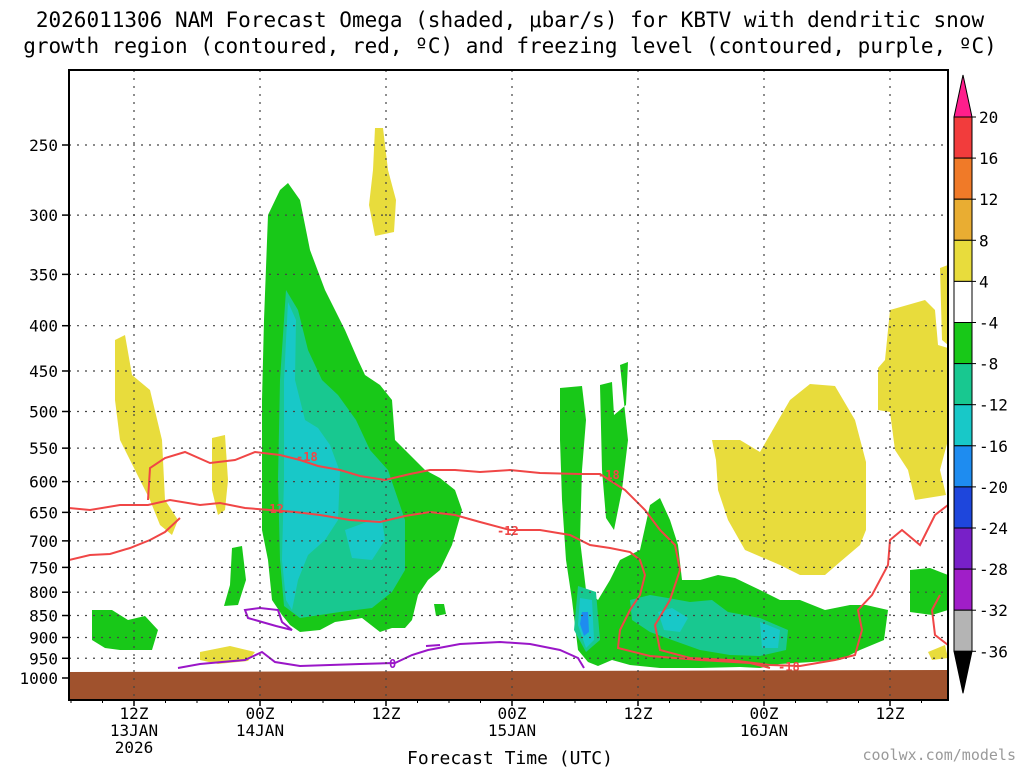 This screenshot has height=768, width=1024. What do you see at coordinates (433, 645) in the screenshot?
I see `contour-zero-seg` at bounding box center [433, 645].